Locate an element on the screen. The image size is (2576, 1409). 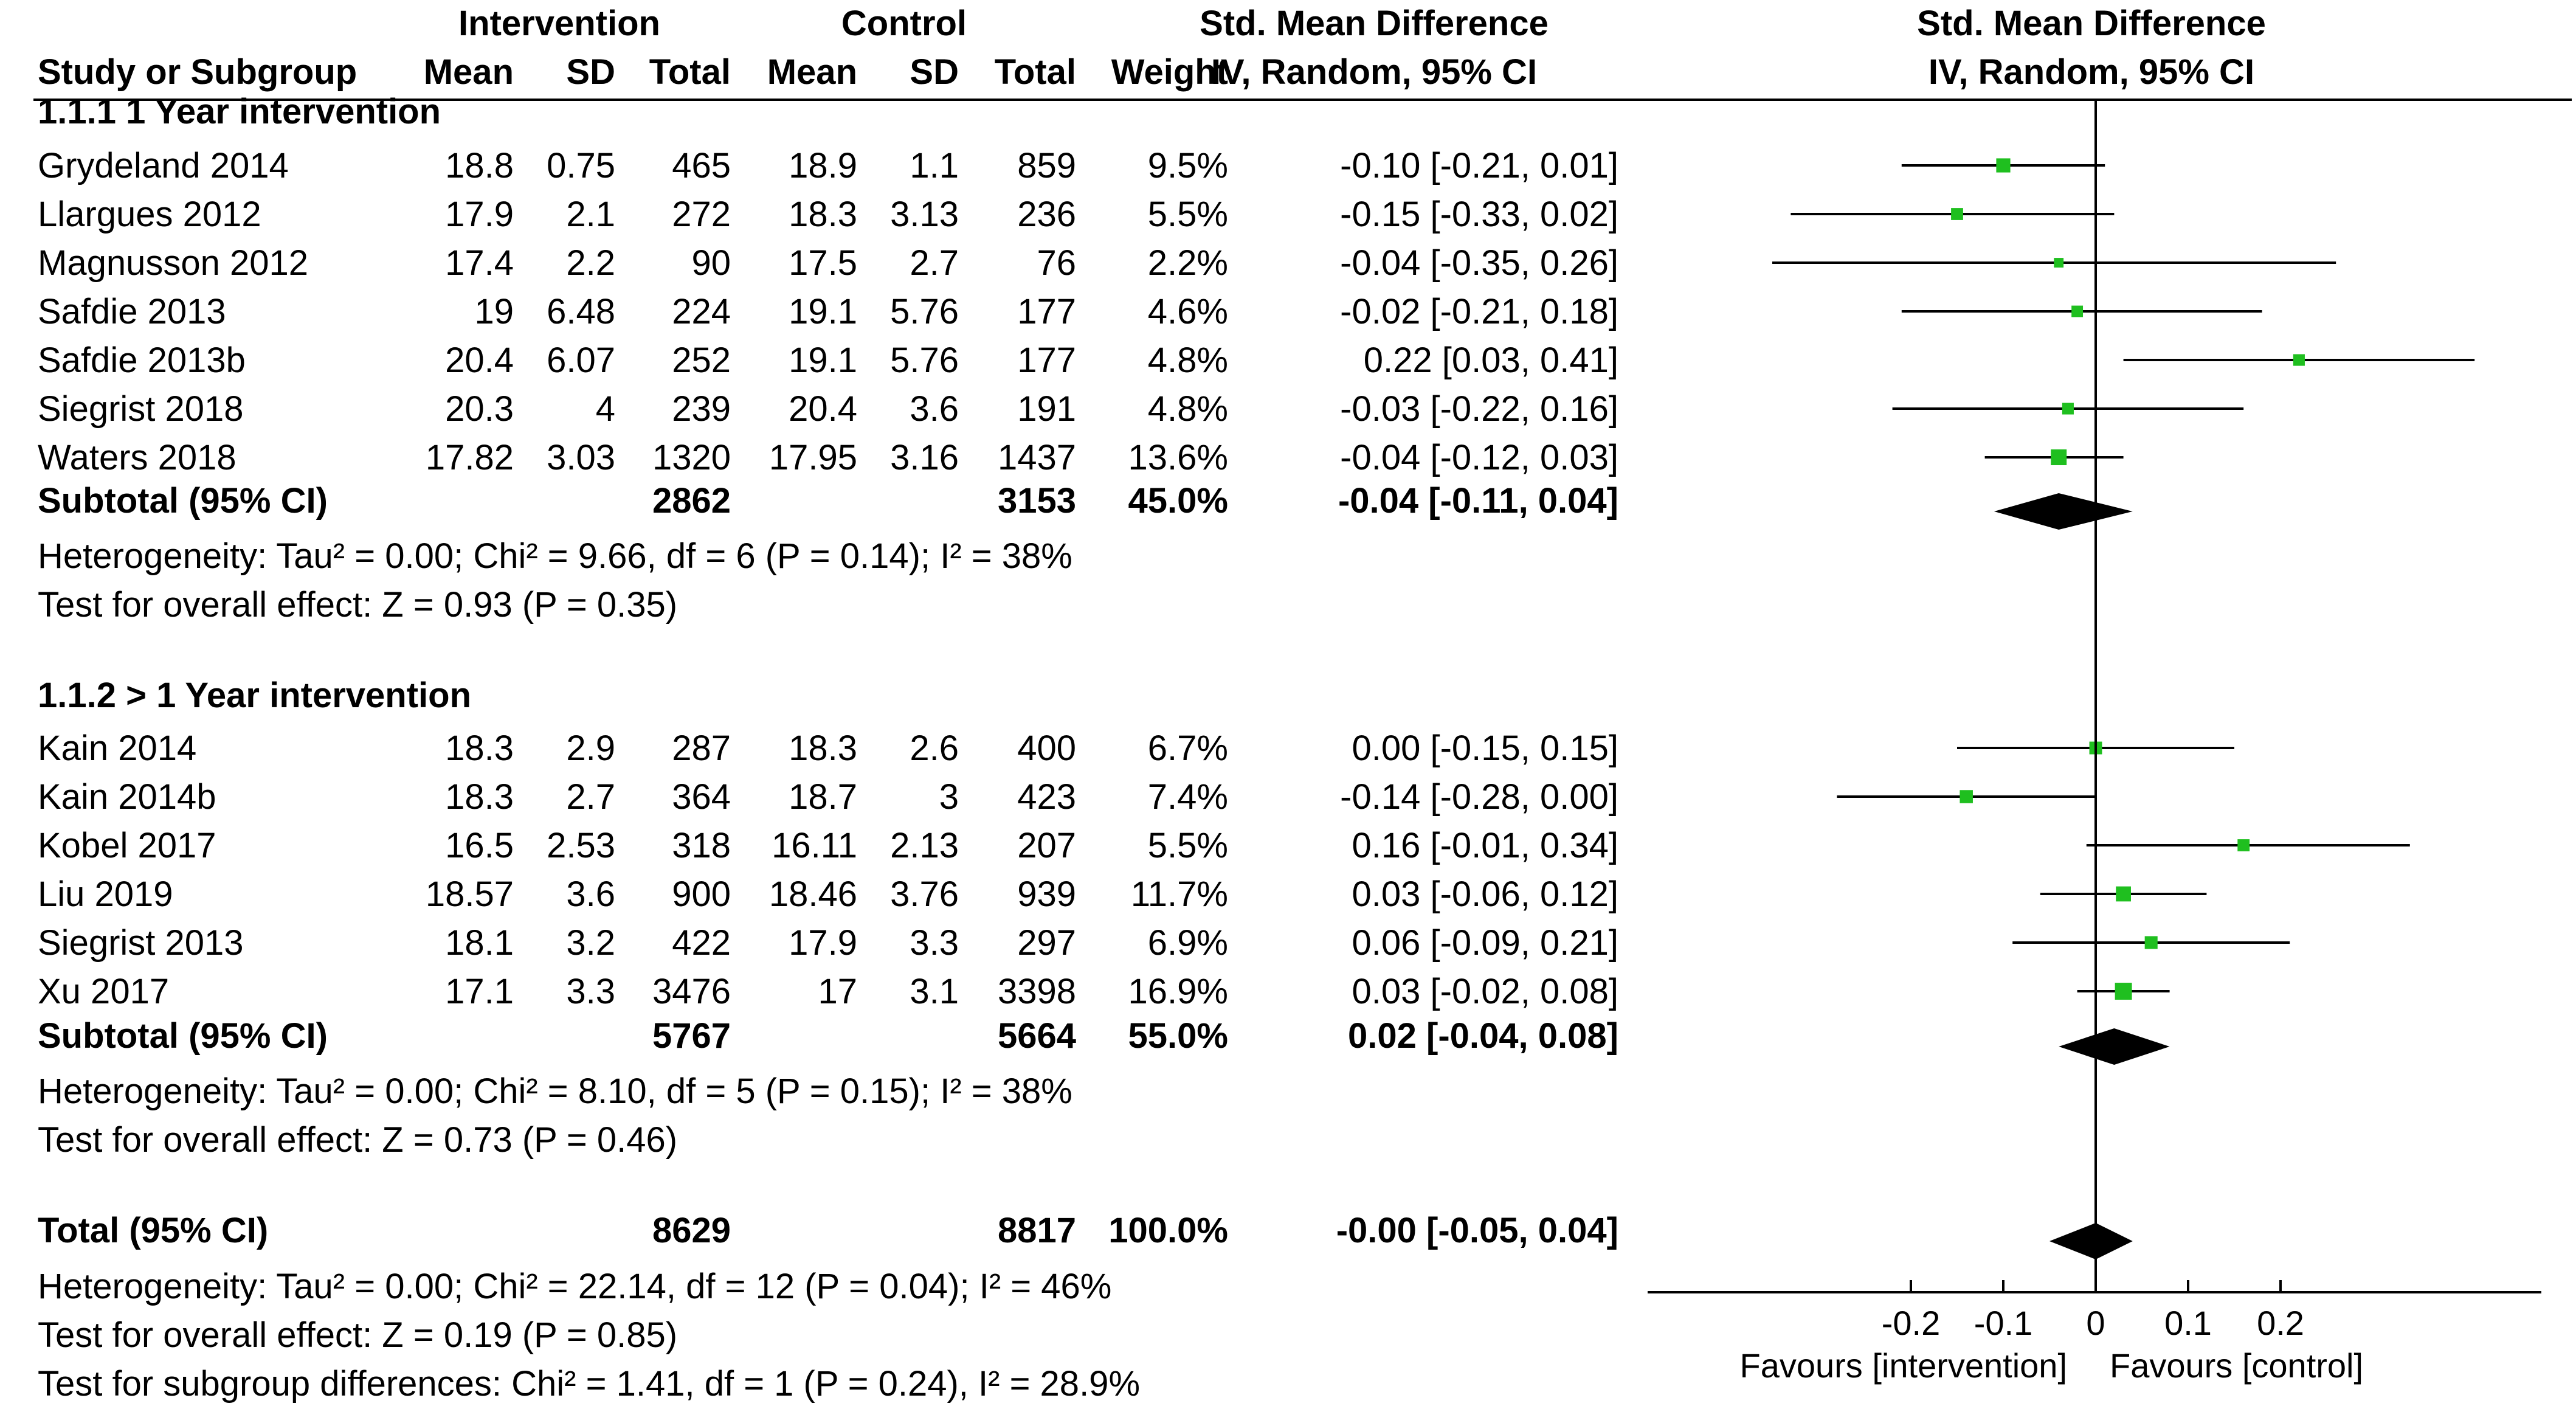
control-sd: 3.6 is located at coordinates (935, 409).